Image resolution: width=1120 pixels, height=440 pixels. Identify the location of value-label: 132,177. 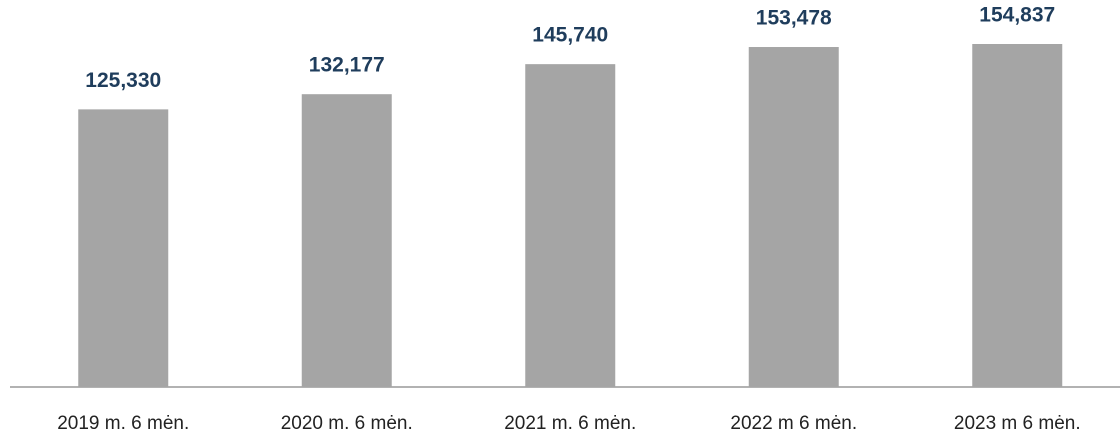
(347, 65).